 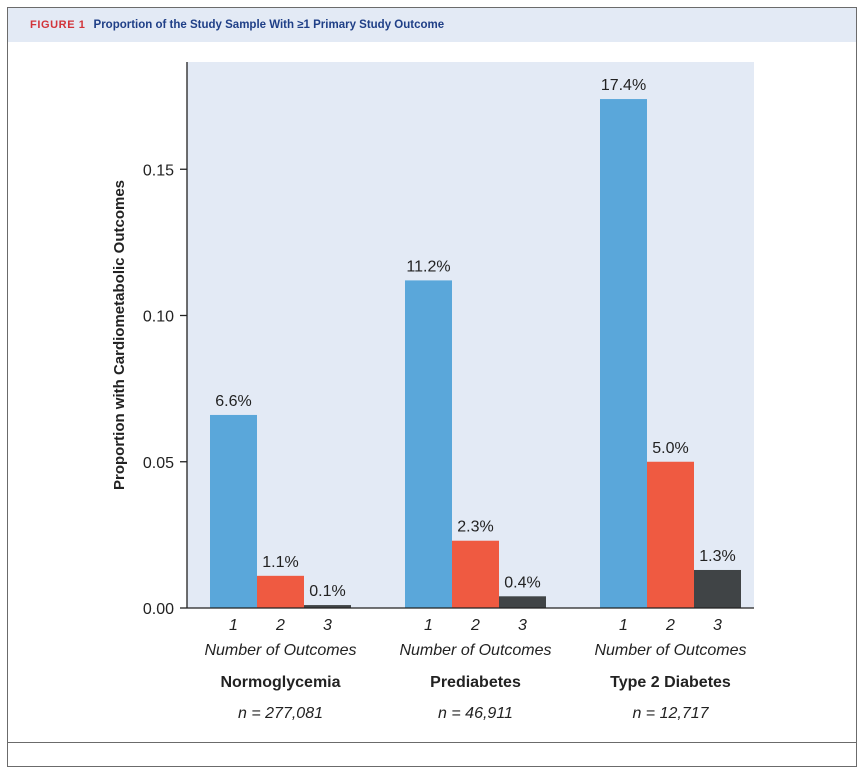 I want to click on group-sample-size: n = 46,911, so click(x=475, y=713).